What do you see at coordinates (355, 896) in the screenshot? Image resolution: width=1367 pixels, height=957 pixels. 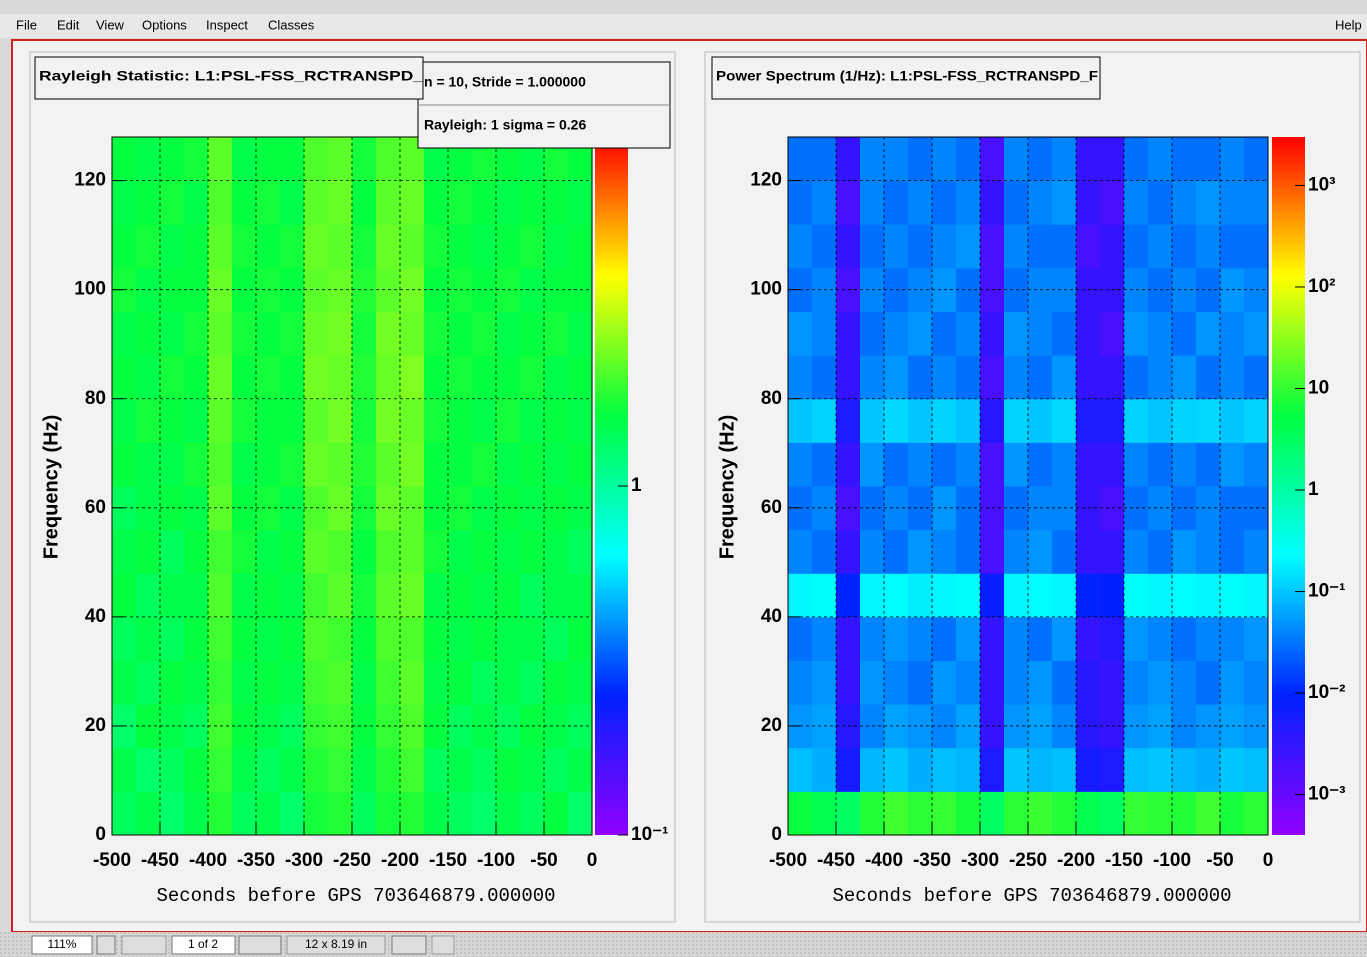 I see `x-axis-title: Seconds before GPS 703646879.000000` at bounding box center [355, 896].